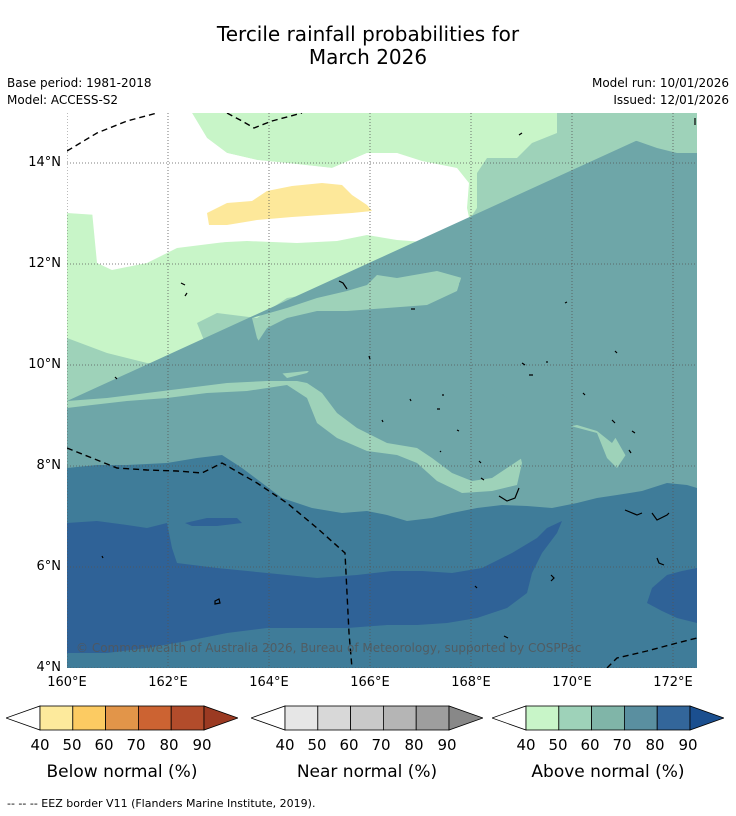 This screenshot has width=736, height=816. I want to click on lat-label-12: 12°N, so click(44, 263).